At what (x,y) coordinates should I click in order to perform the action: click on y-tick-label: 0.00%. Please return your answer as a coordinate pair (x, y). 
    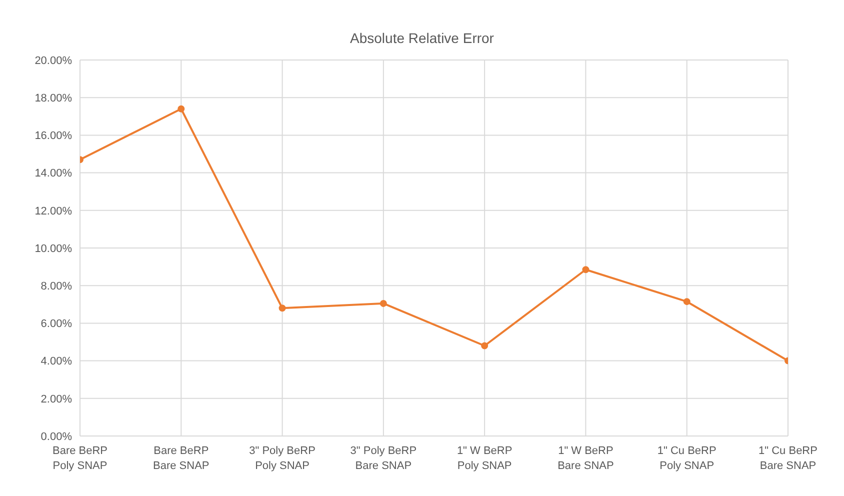
    Looking at the image, I should click on (56, 436).